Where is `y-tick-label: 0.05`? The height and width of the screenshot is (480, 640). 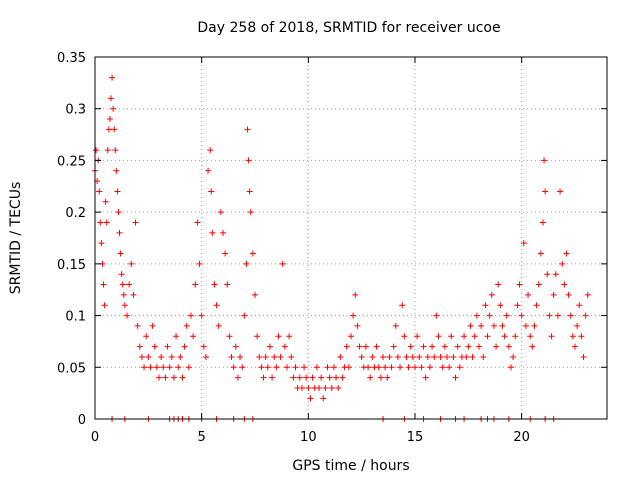
y-tick-label: 0.05 is located at coordinates (71, 368).